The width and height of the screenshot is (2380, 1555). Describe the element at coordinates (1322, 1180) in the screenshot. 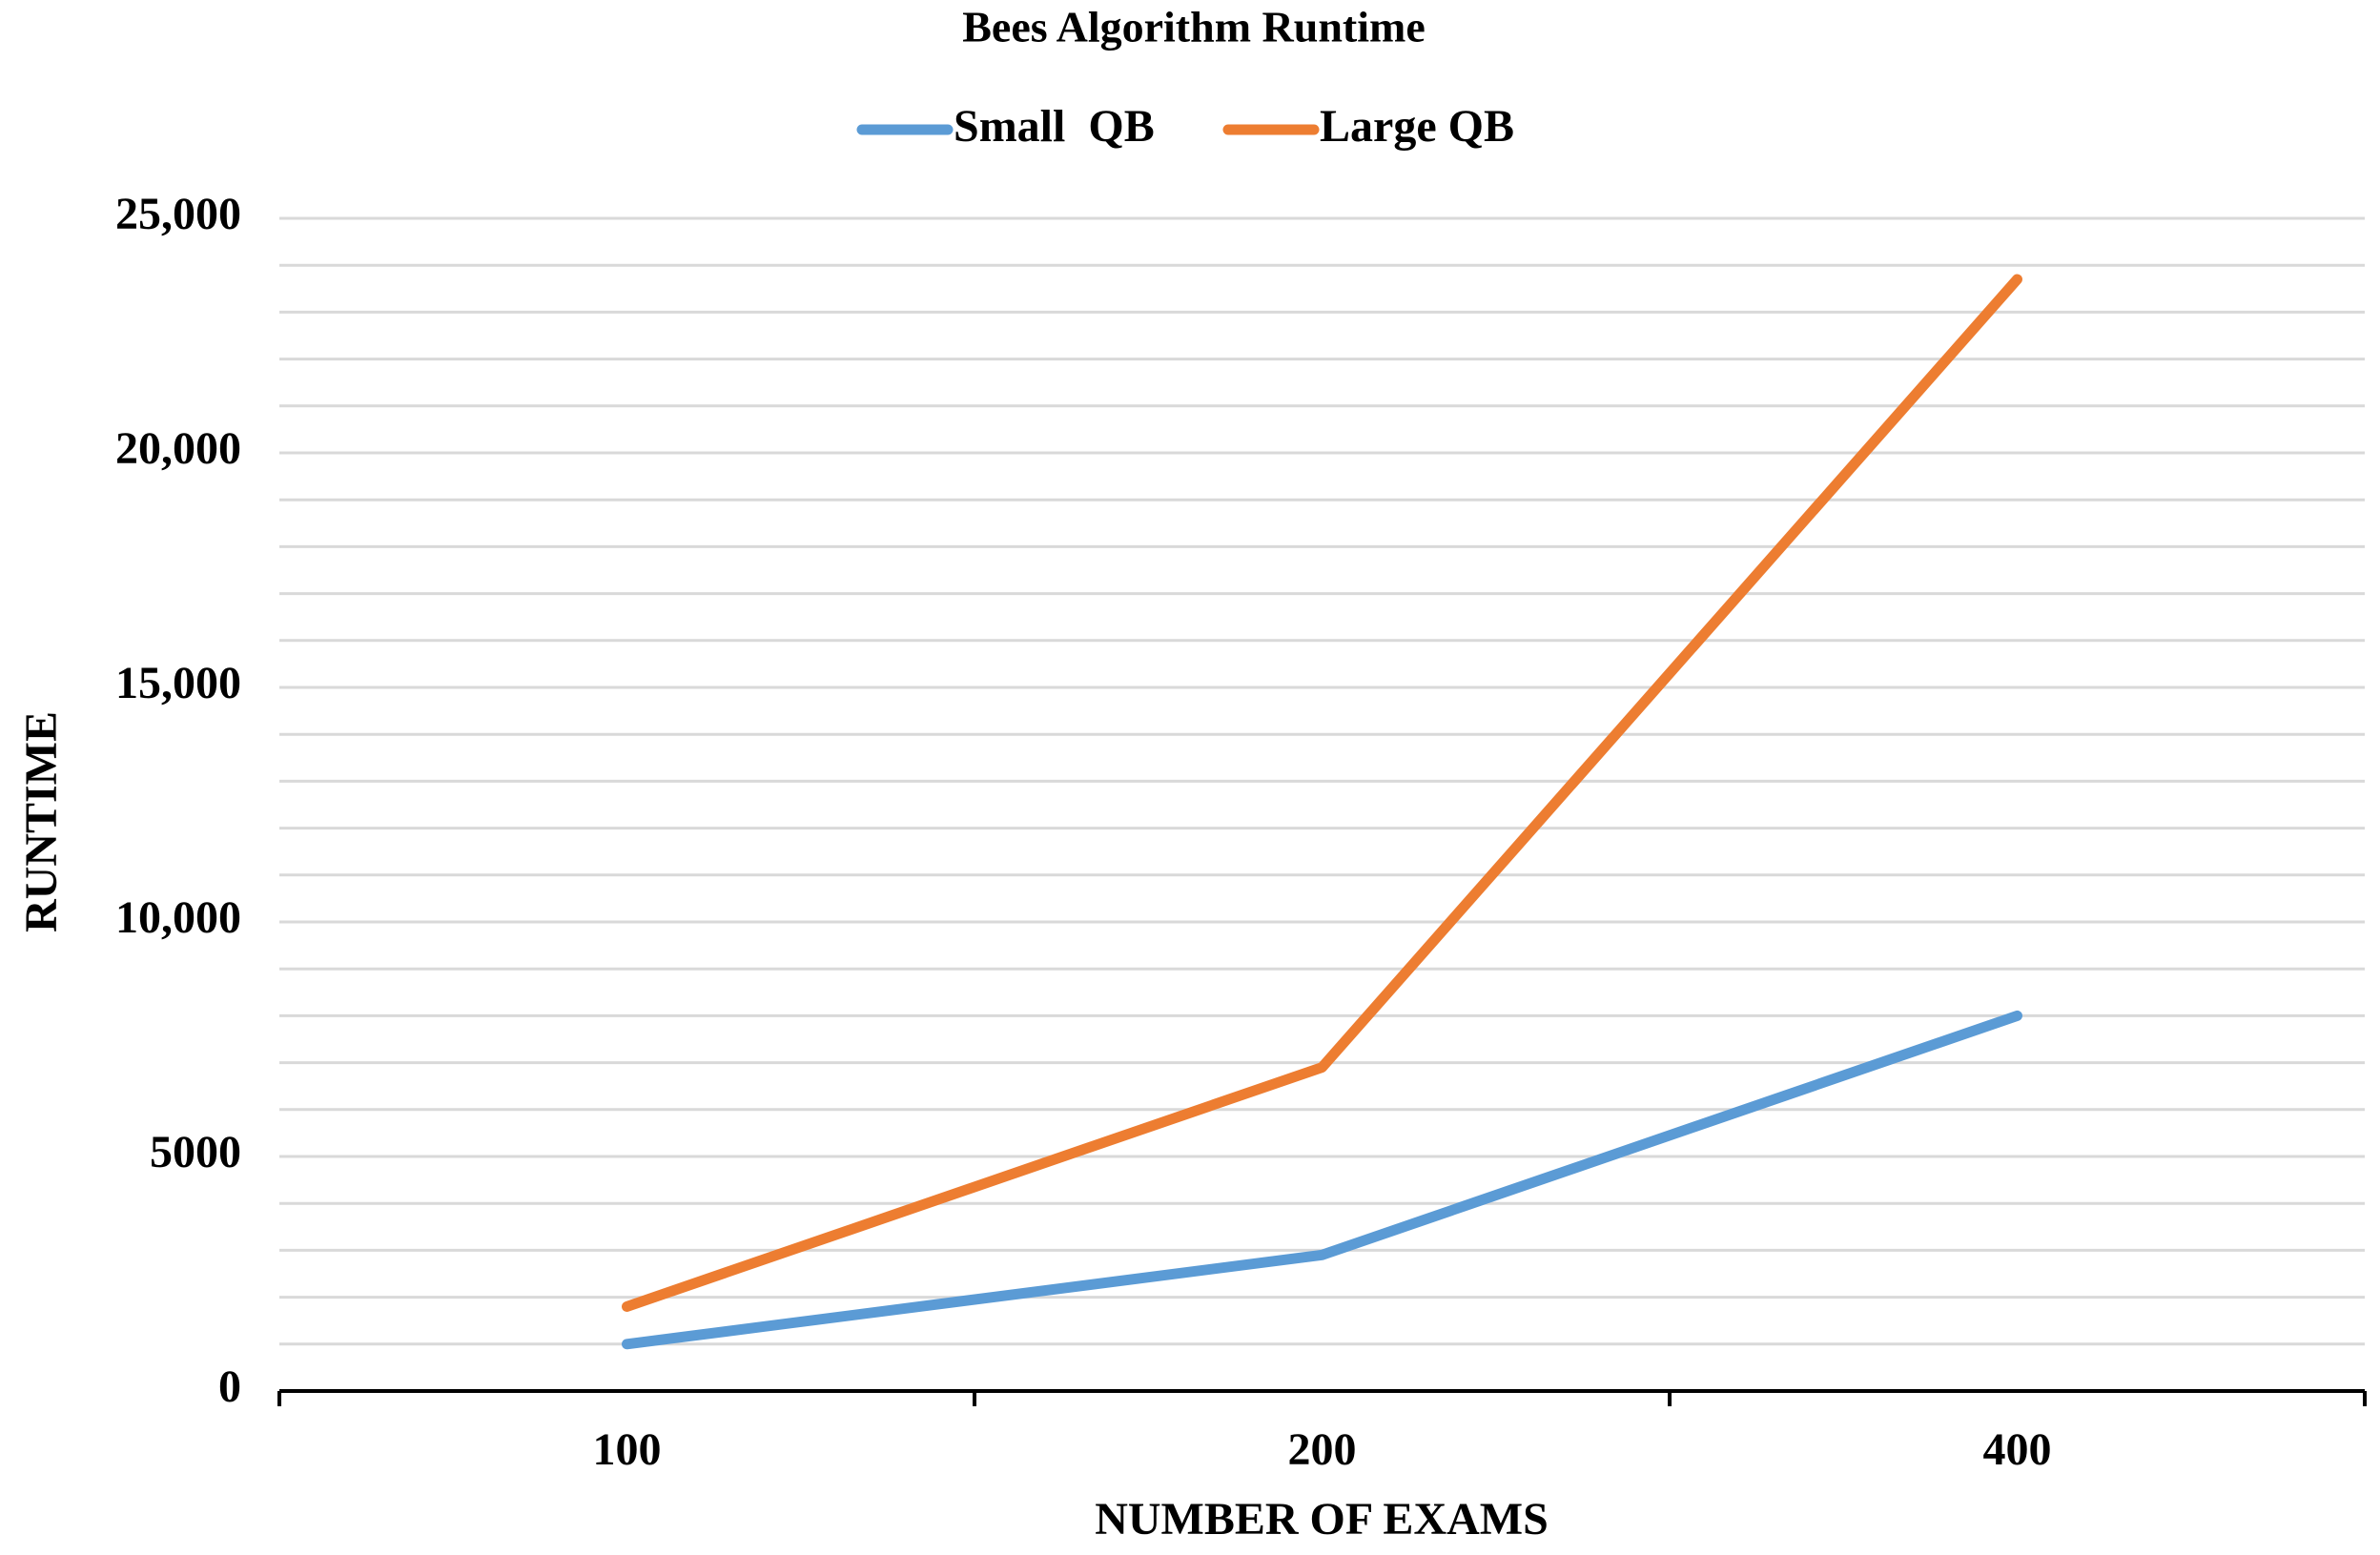

I see `line-series` at that location.